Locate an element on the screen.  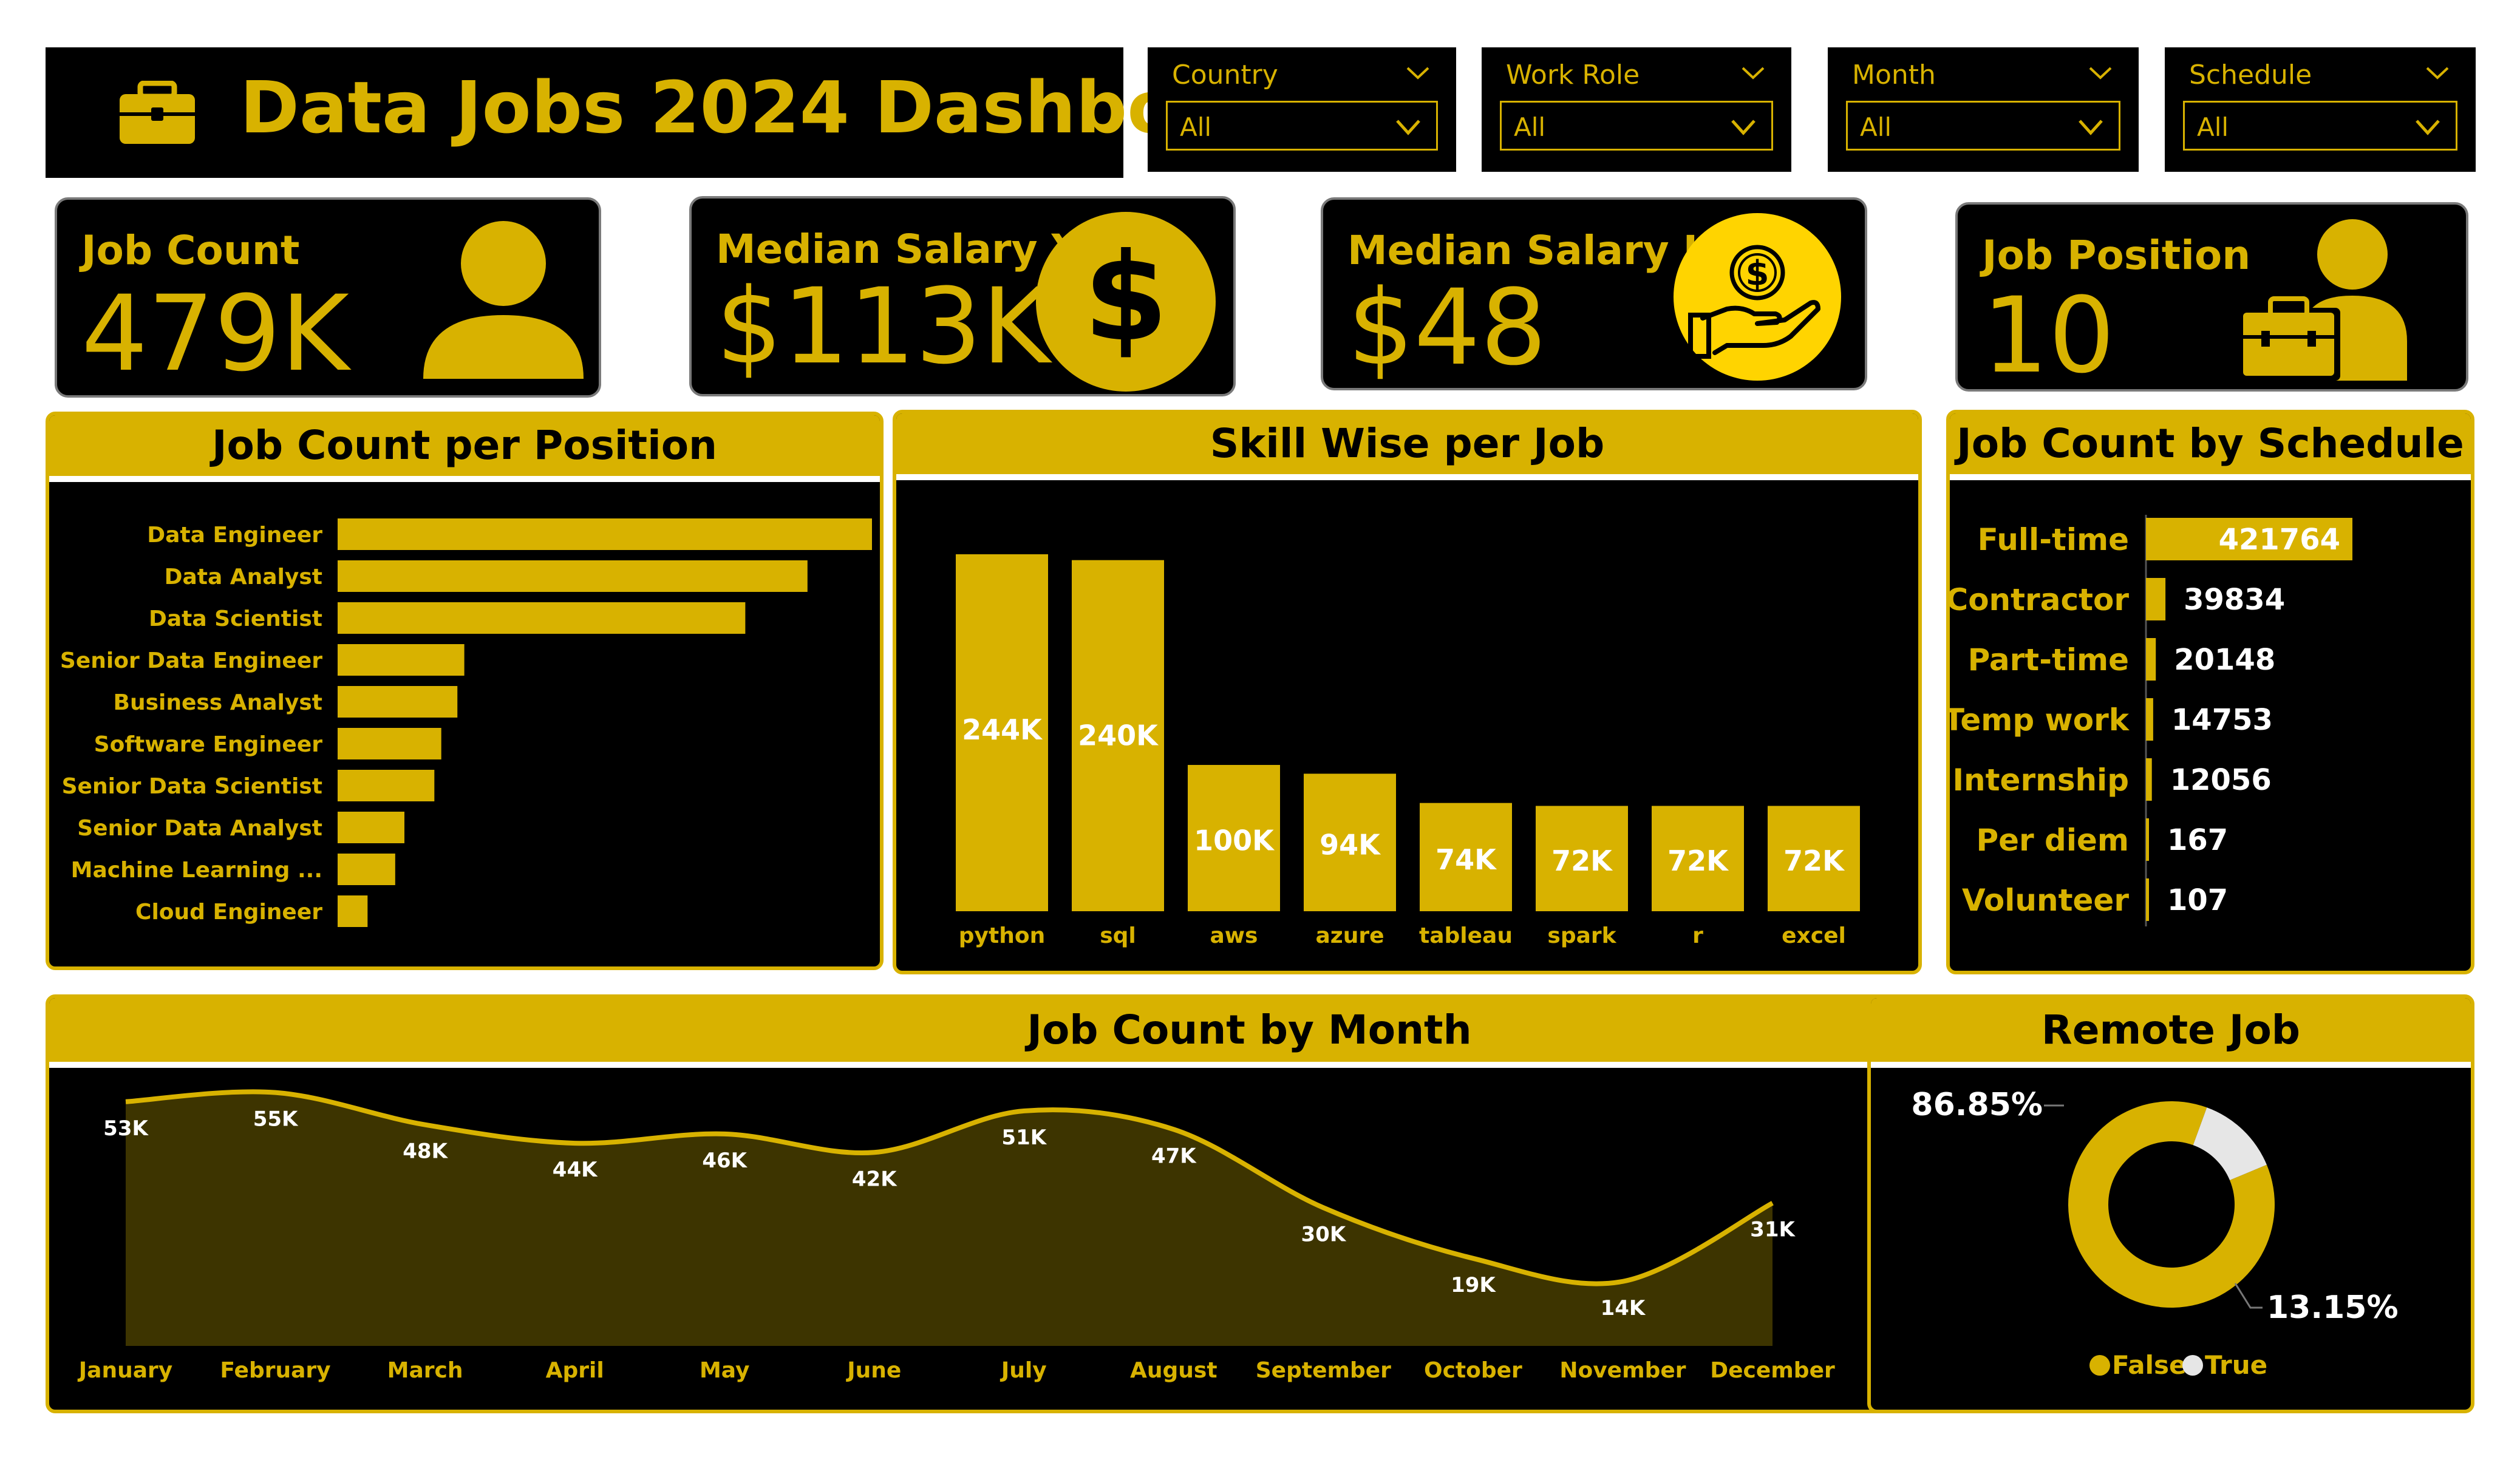
data-label: 94K is located at coordinates (1350, 845).